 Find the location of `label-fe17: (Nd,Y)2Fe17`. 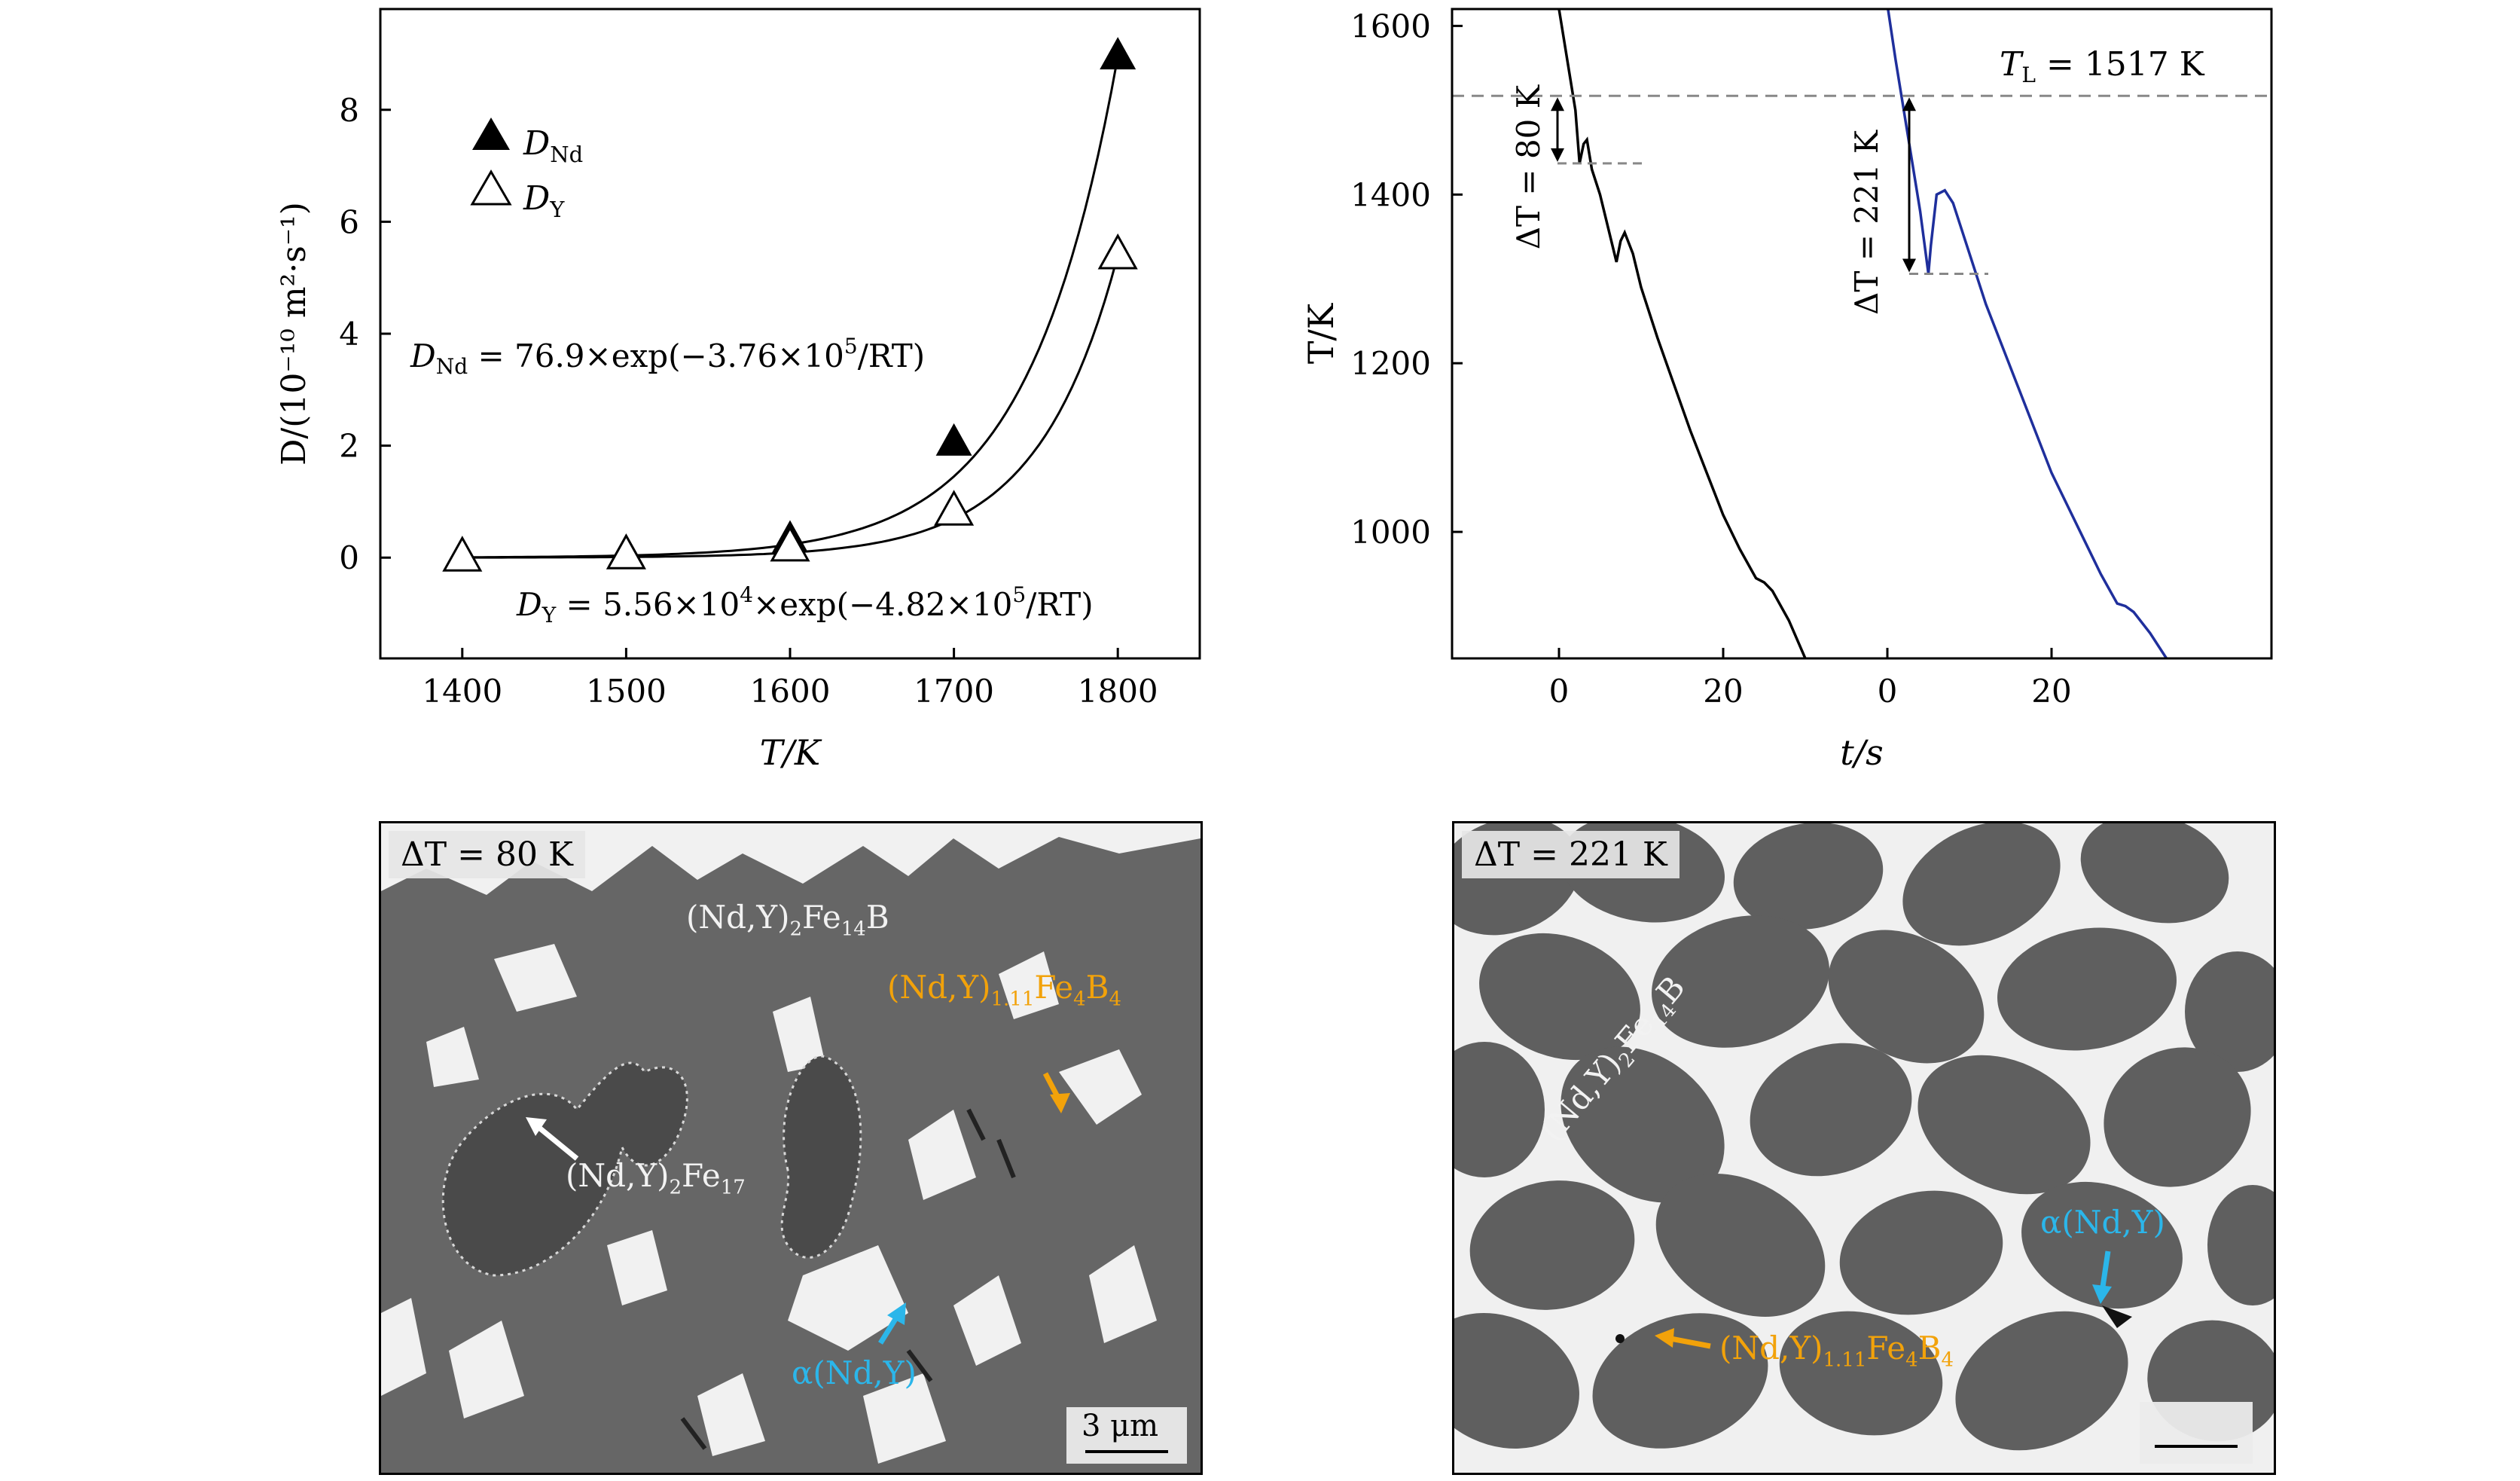

label-fe17: (Nd,Y)2Fe17 is located at coordinates (656, 1178).